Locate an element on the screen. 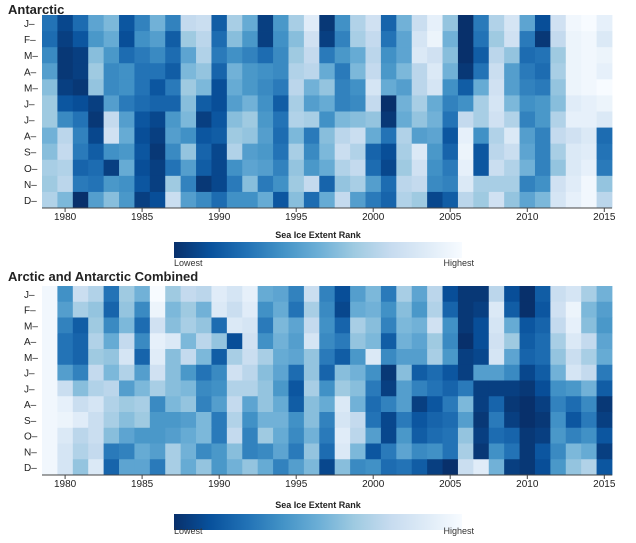  row-label: J– is located at coordinates (29, 105).